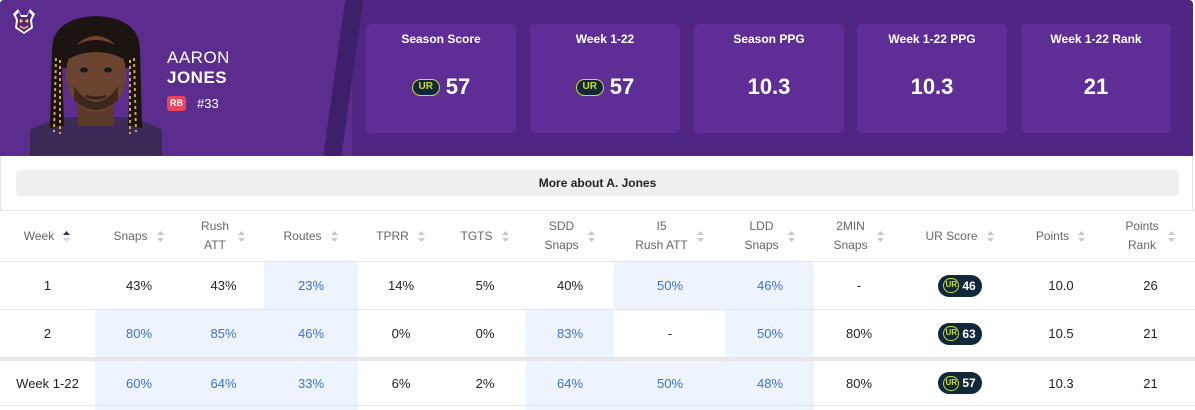  I want to click on cell-routes: 23%, so click(311, 285).